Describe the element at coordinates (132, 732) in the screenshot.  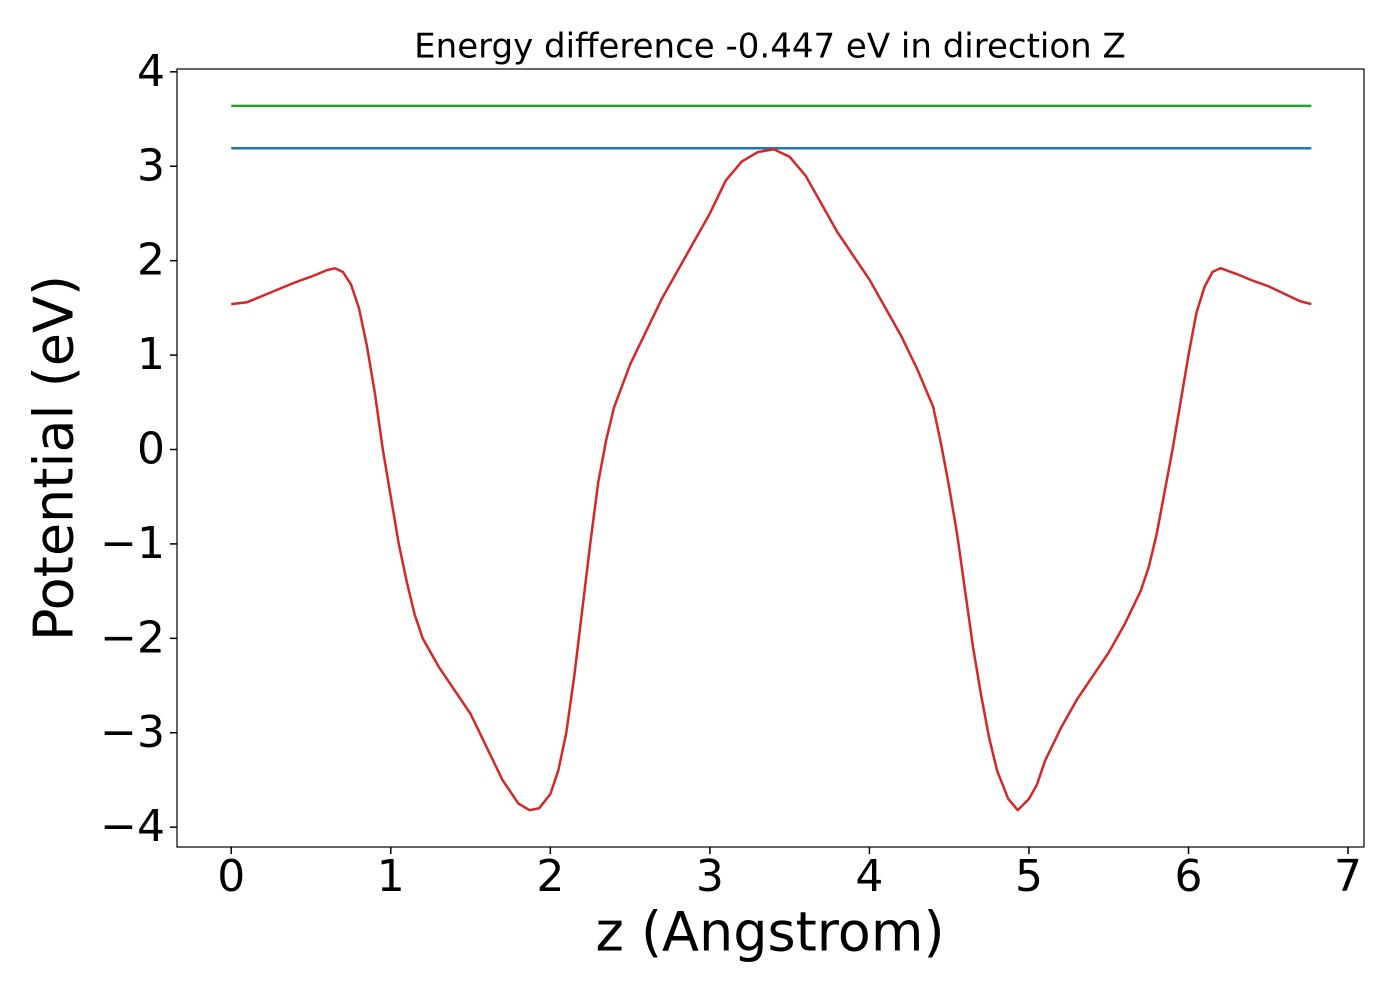
I see `y-tick-label: −3` at that location.